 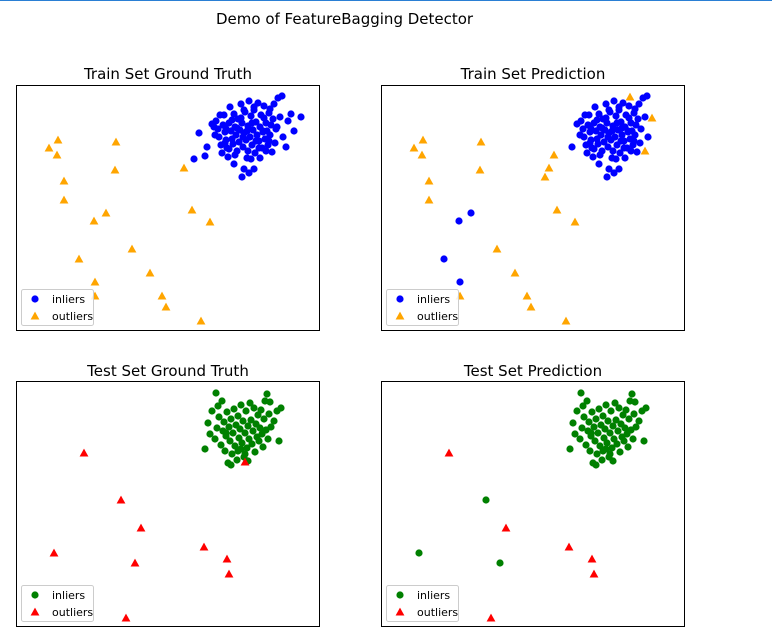 I want to click on panel-title-test-ground-truth: Test Set Ground Truth, so click(x=168, y=371).